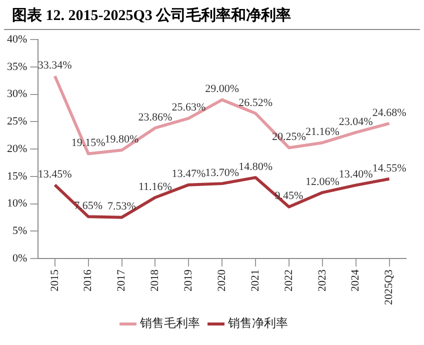  What do you see at coordinates (257, 323) in the screenshot?
I see `legend-label: 销售净利率` at bounding box center [257, 323].